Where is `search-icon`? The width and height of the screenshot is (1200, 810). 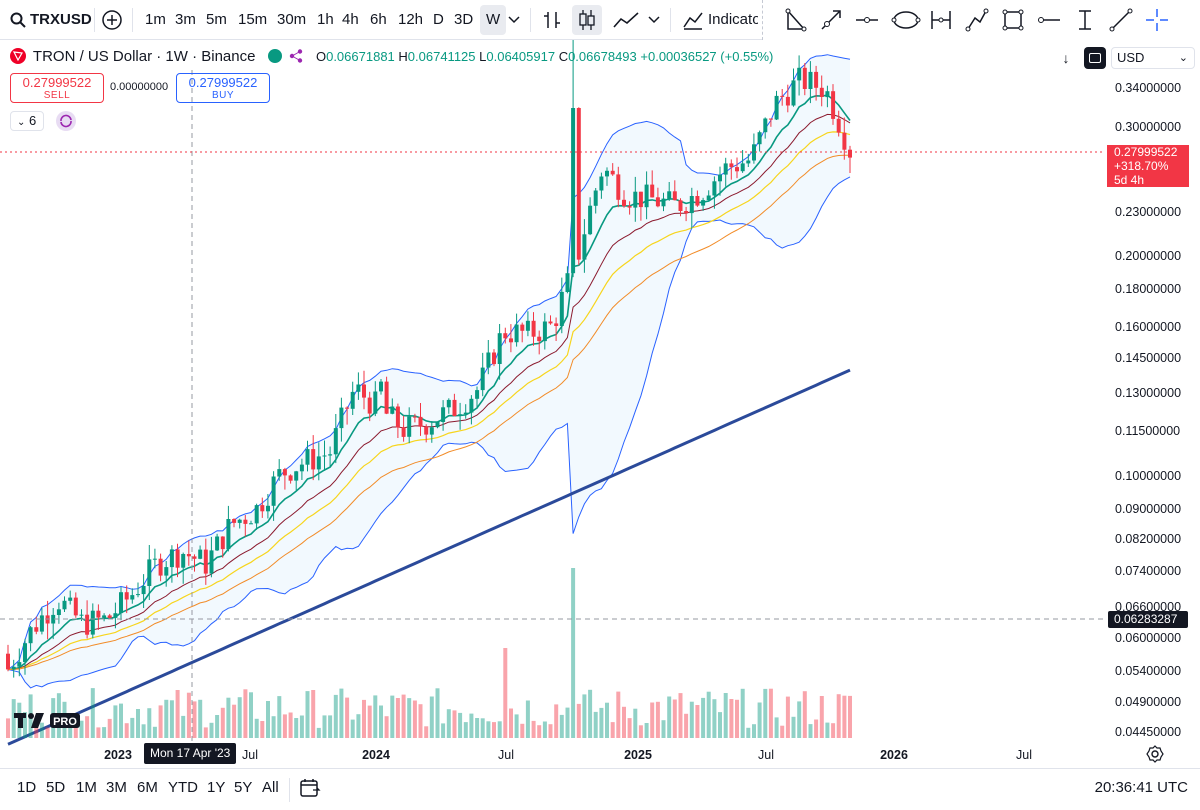 search-icon is located at coordinates (18, 20).